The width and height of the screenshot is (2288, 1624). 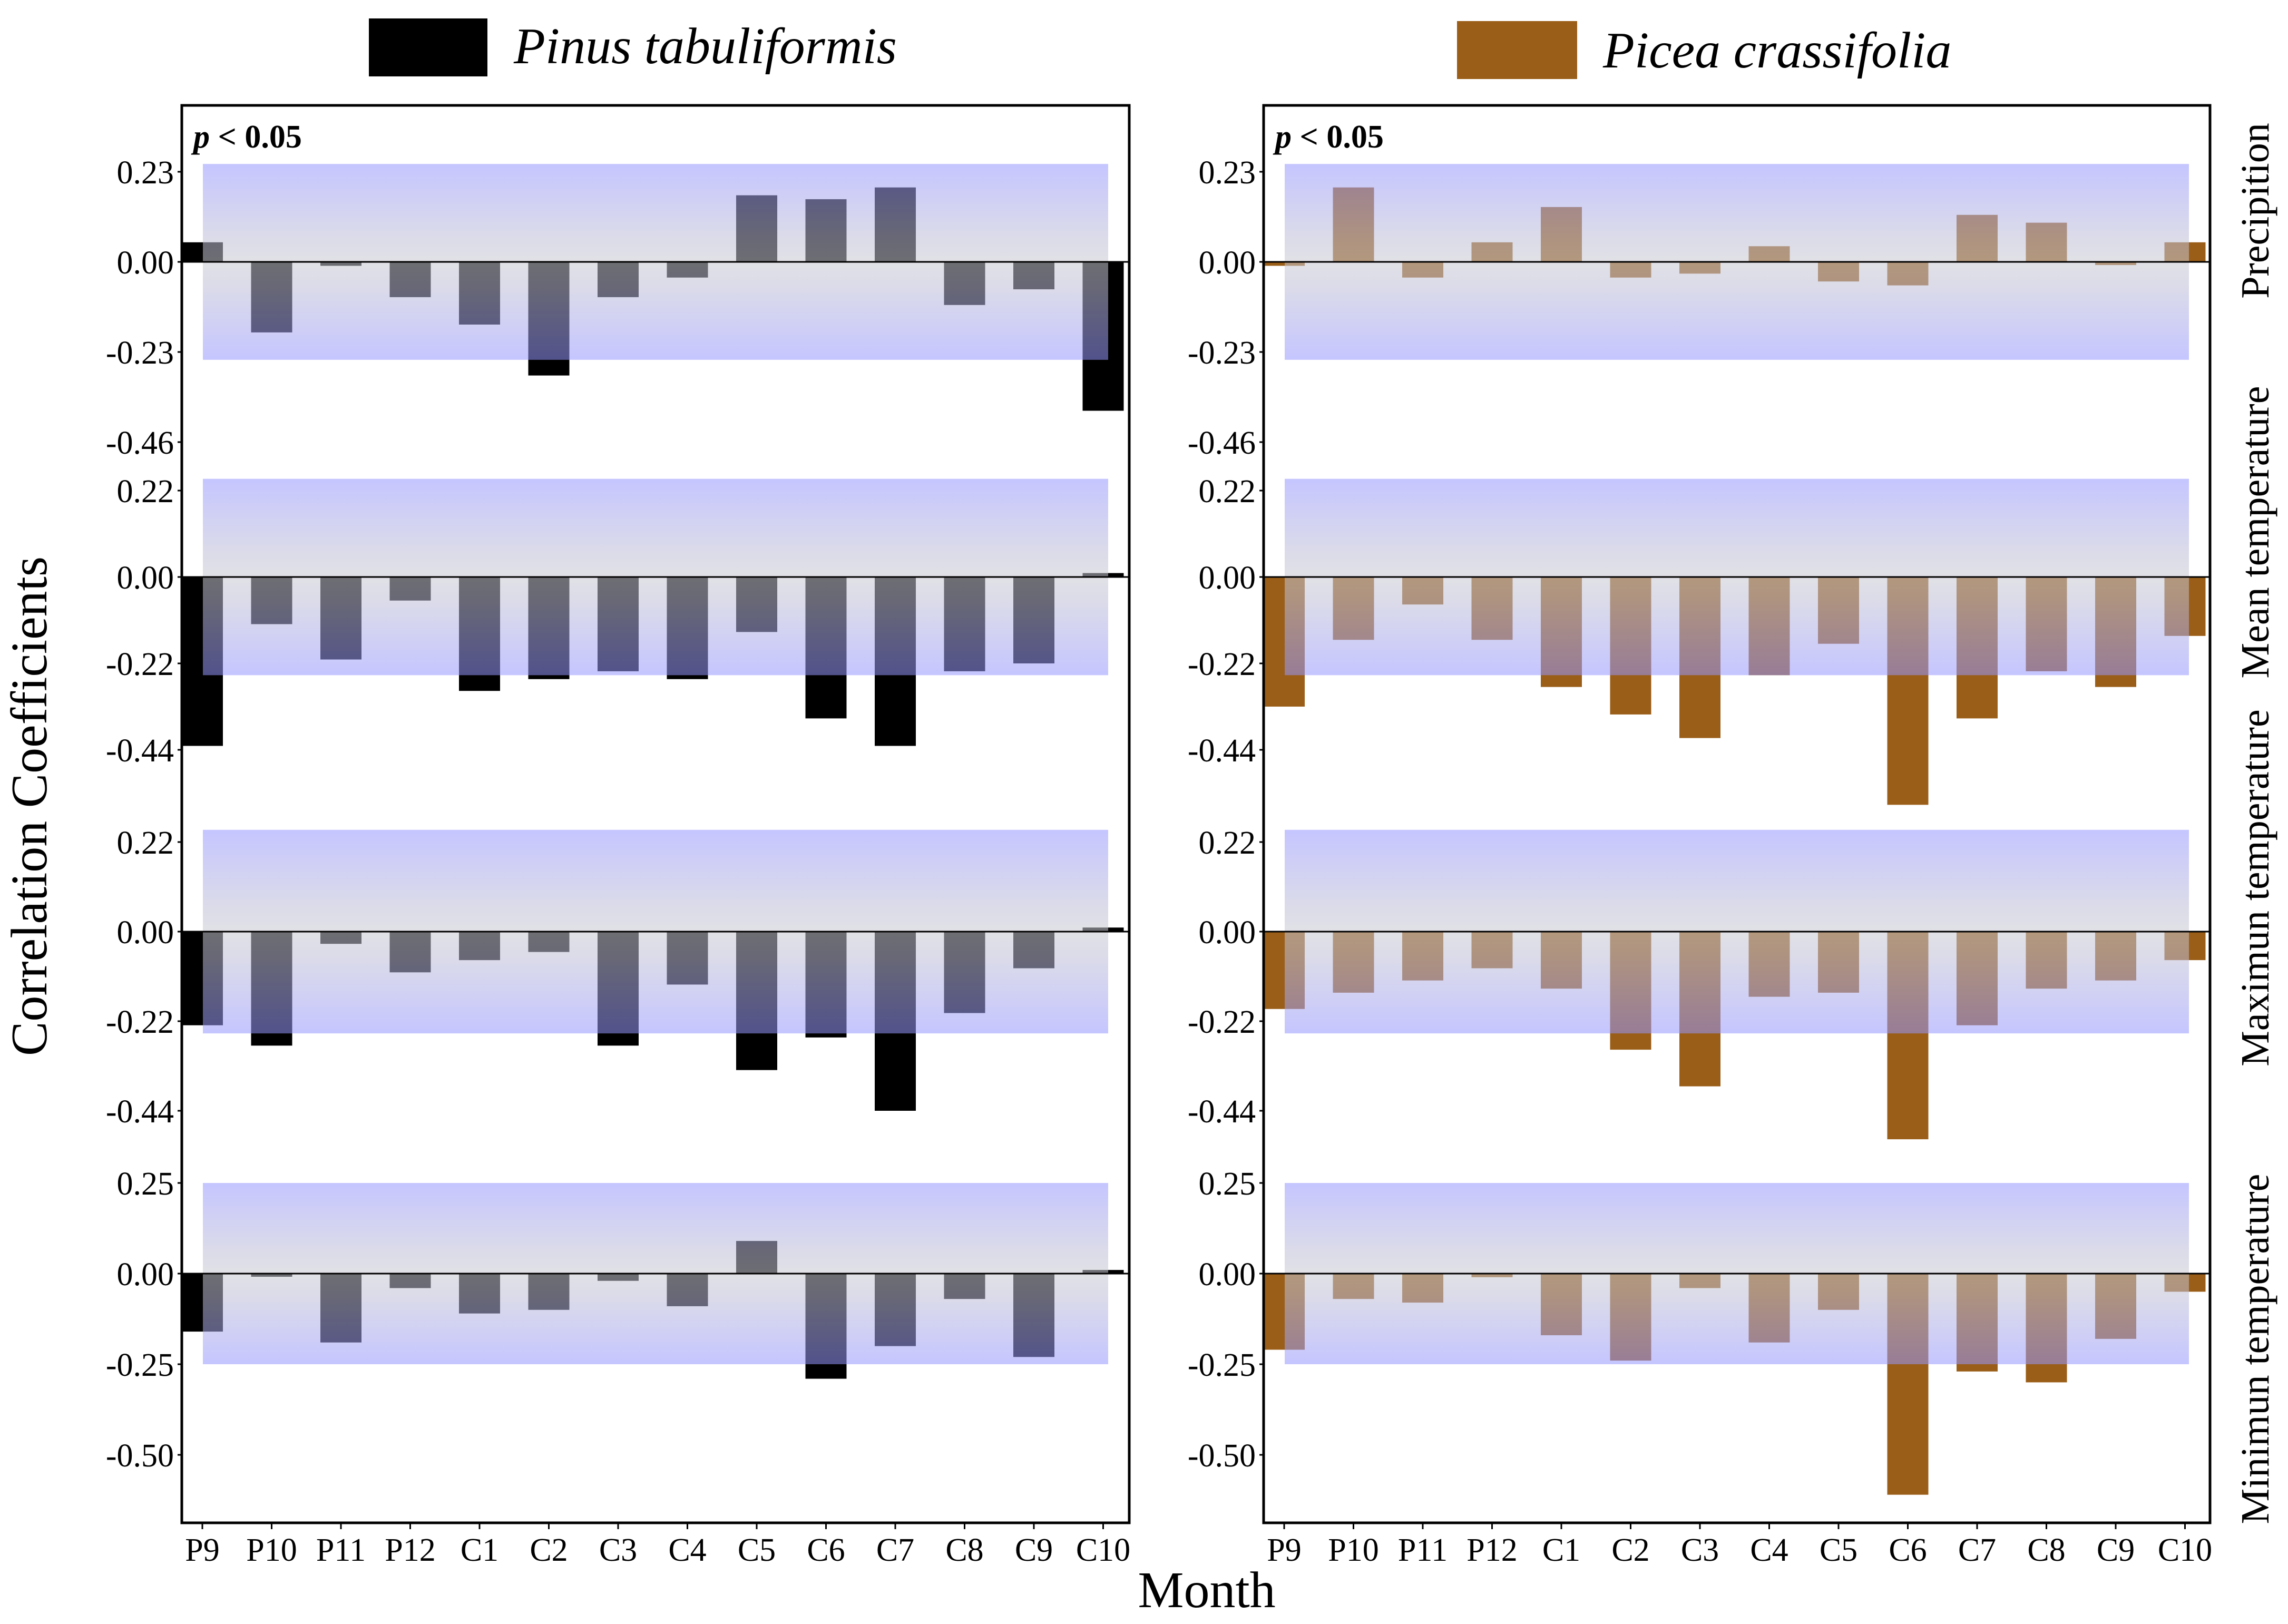 I want to click on legend-label-picea: Picea crassifolia, so click(x=1777, y=50).